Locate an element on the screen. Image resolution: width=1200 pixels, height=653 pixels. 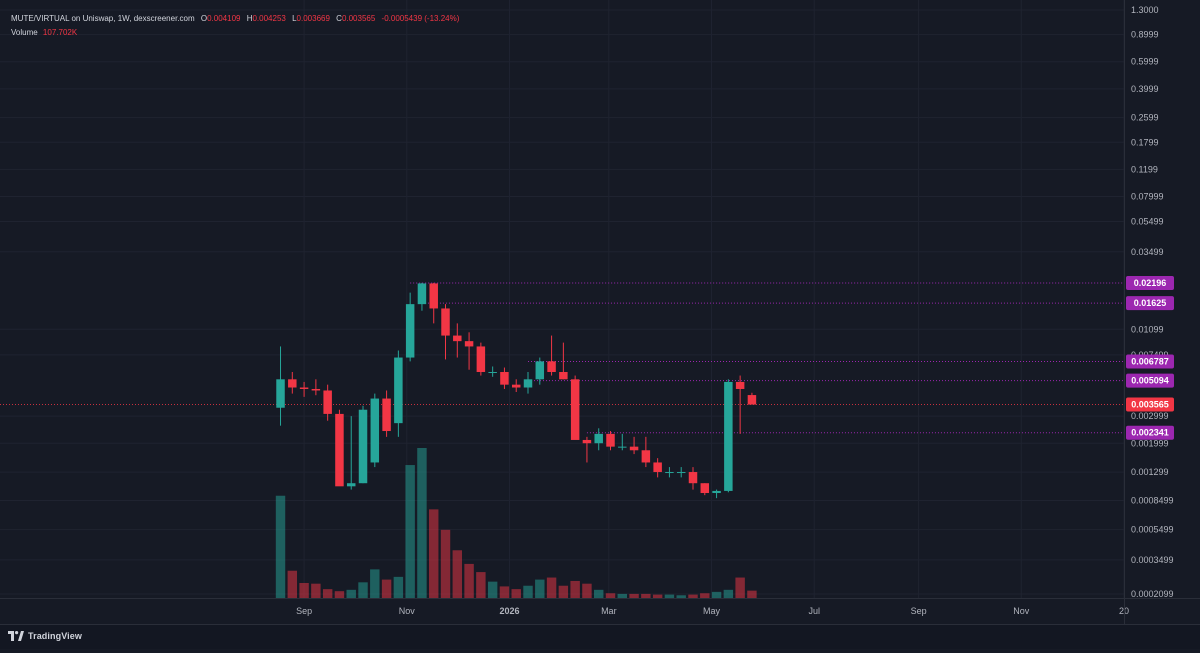
volume-value: 107.702K is located at coordinates (60, 32).